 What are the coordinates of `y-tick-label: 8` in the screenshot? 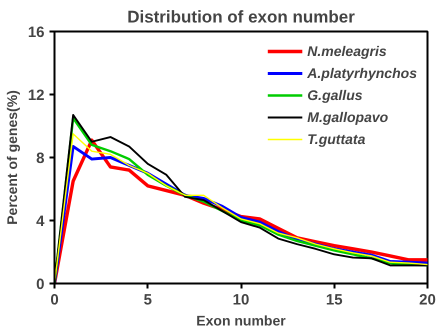 It's located at (40, 158).